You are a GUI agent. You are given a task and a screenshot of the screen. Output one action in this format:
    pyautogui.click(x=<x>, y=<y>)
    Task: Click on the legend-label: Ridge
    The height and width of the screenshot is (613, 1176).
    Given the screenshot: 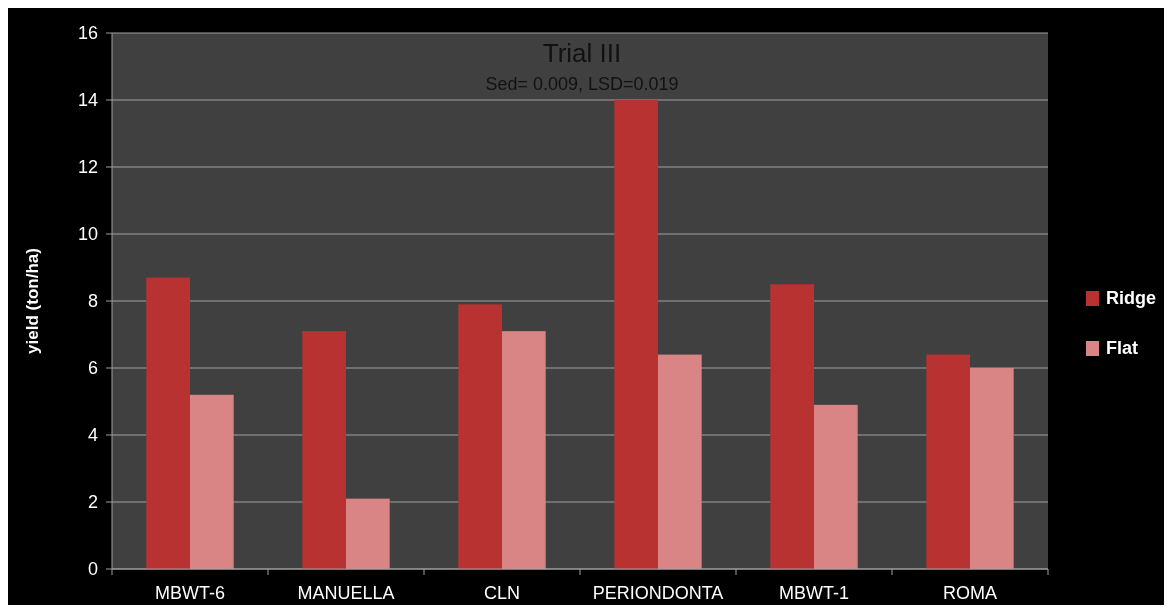 What is the action you would take?
    pyautogui.click(x=1131, y=298)
    